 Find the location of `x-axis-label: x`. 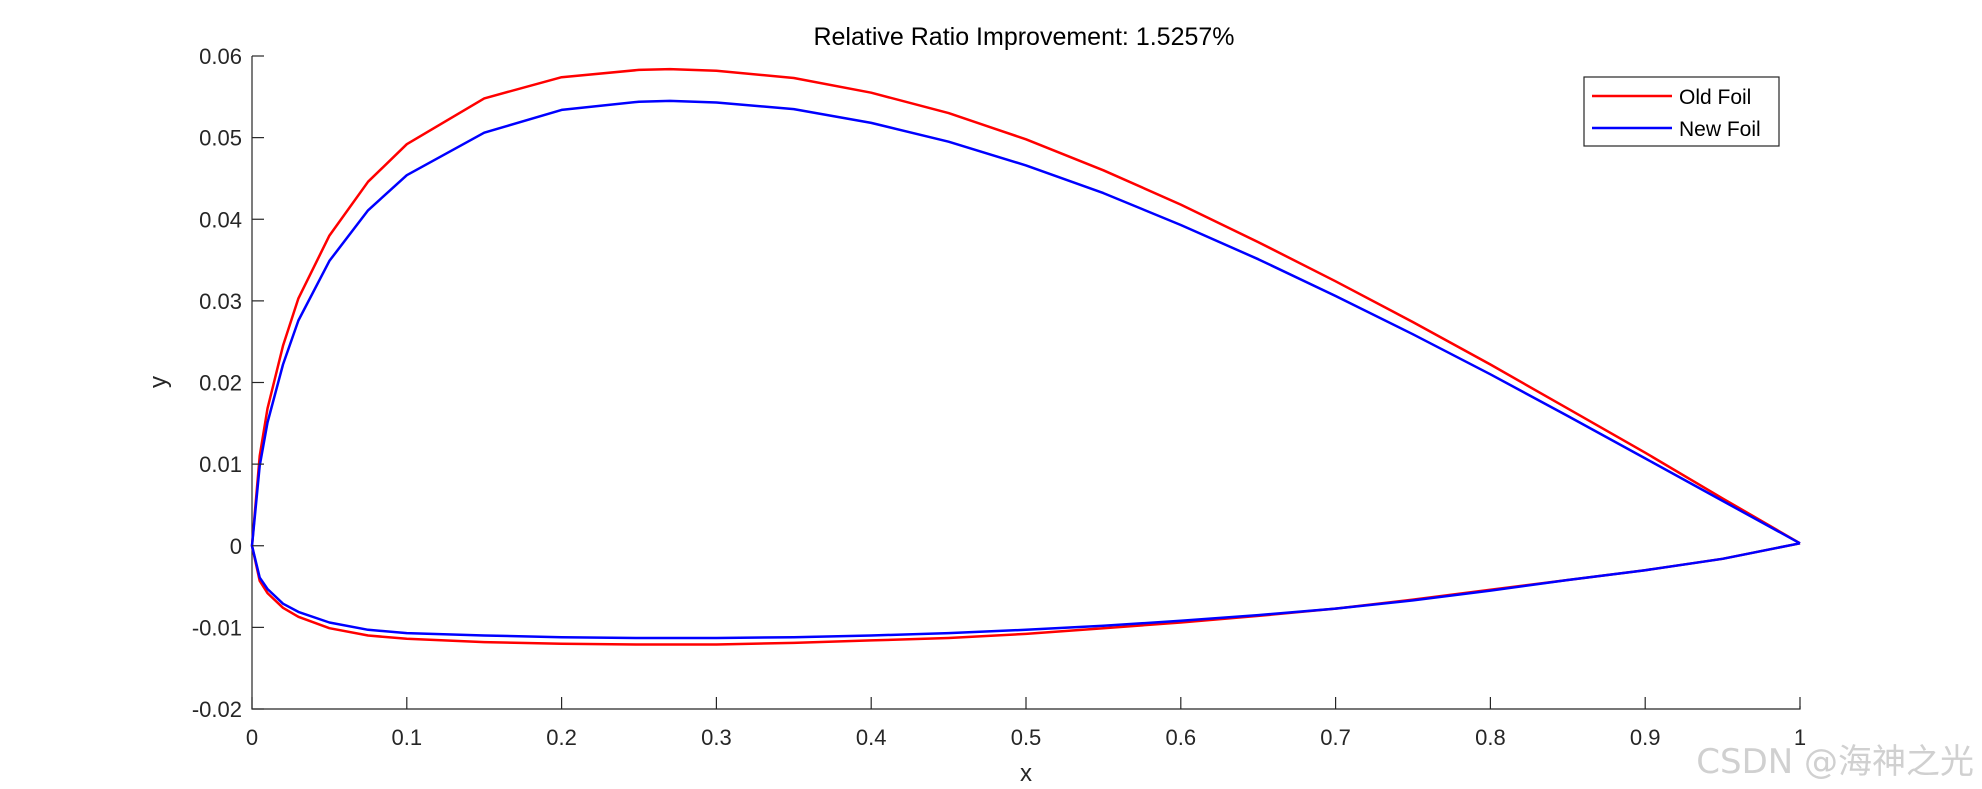

x-axis-label: x is located at coordinates (1026, 773).